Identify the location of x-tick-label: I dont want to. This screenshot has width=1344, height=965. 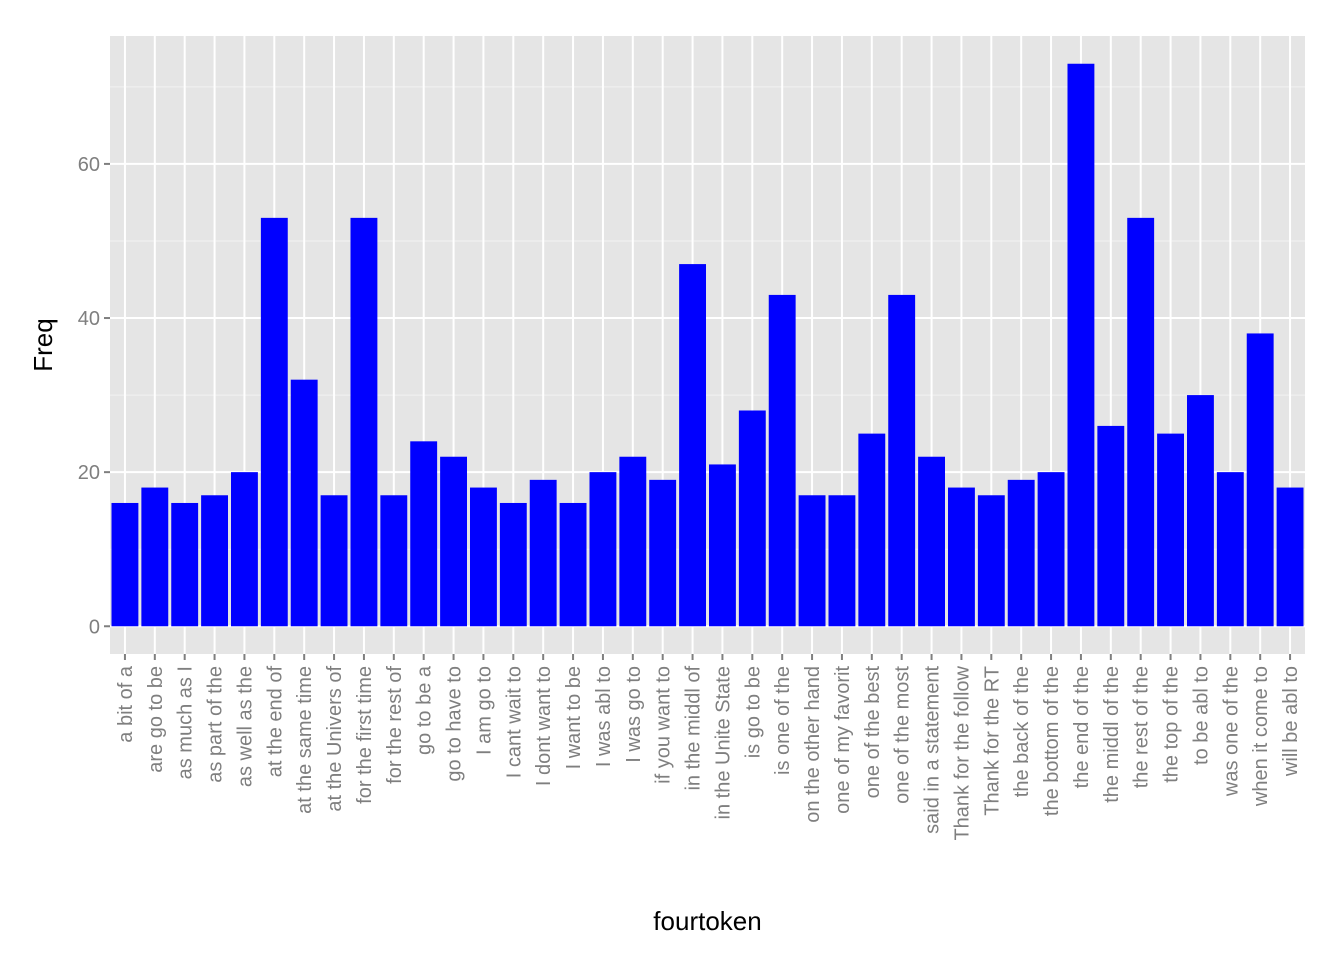
(544, 726).